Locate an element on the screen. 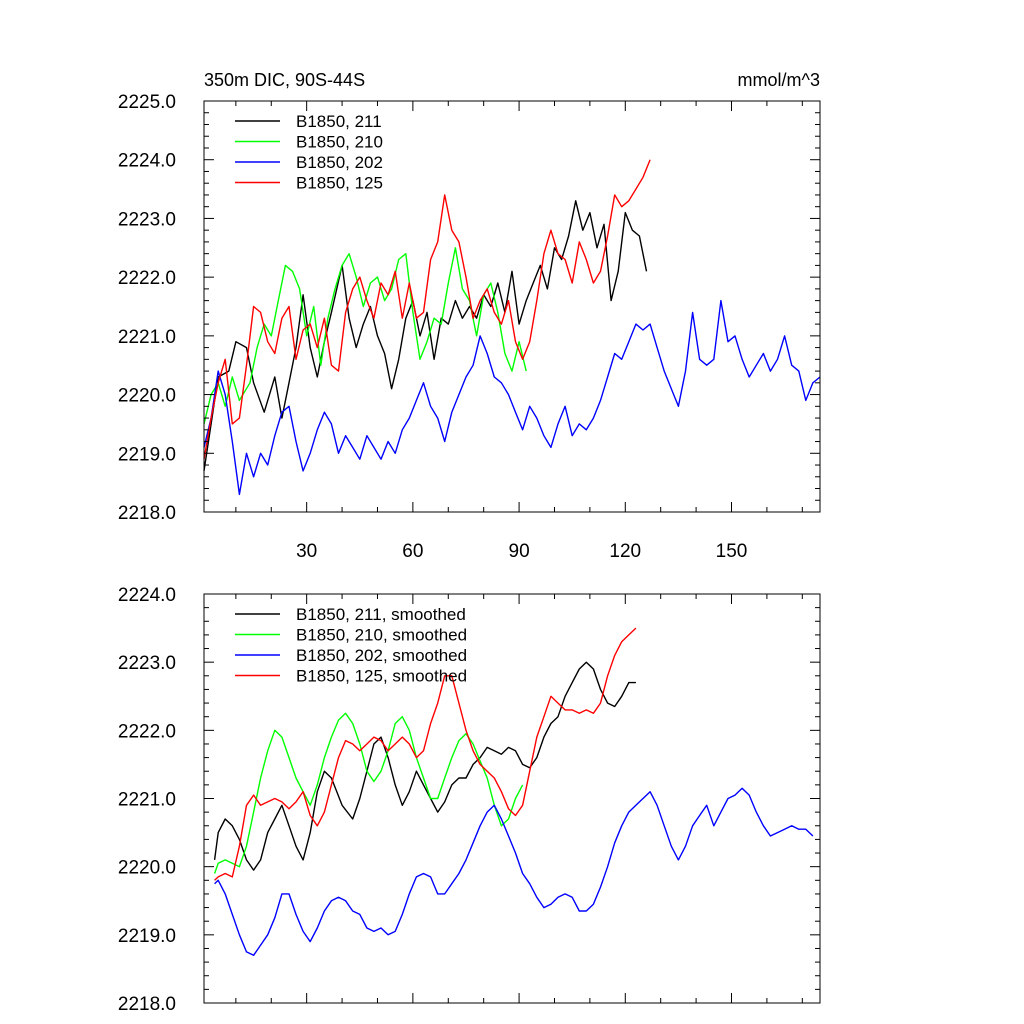 Image resolution: width=1024 pixels, height=1024 pixels. bottom-y-tick-label: 2219.0 is located at coordinates (147, 936).